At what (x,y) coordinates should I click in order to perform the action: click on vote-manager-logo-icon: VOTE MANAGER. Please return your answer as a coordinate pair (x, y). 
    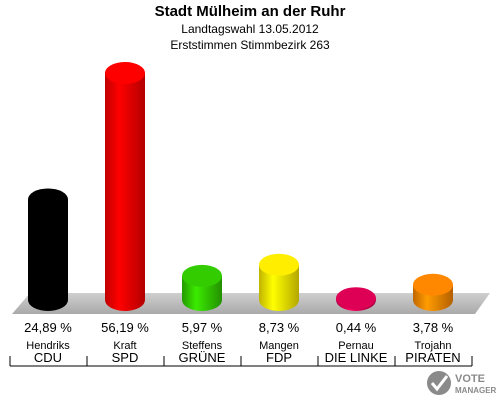
    Looking at the image, I should click on (462, 383).